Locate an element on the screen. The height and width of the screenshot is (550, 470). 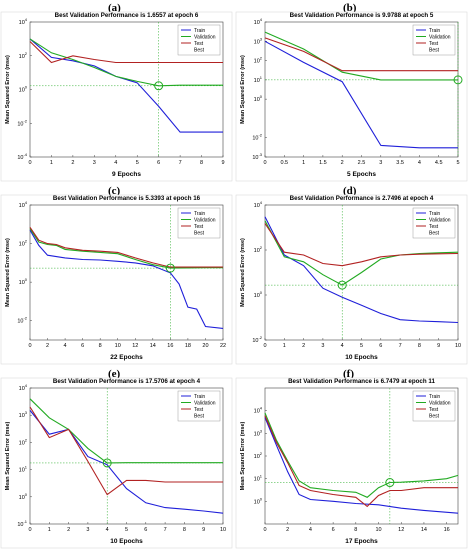
x-axis-label: 5 Epochs is located at coordinates (361, 174).